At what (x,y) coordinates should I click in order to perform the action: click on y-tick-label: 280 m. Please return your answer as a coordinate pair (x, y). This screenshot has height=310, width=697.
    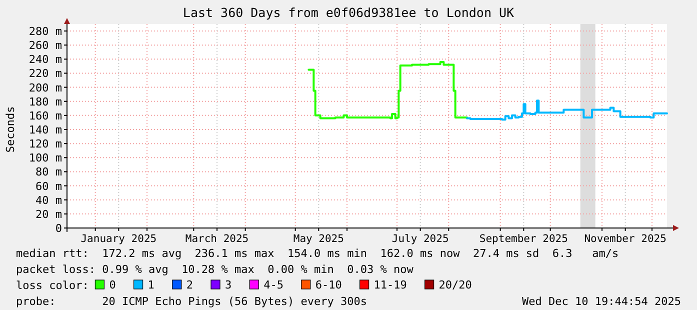
    Looking at the image, I should click on (45, 31).